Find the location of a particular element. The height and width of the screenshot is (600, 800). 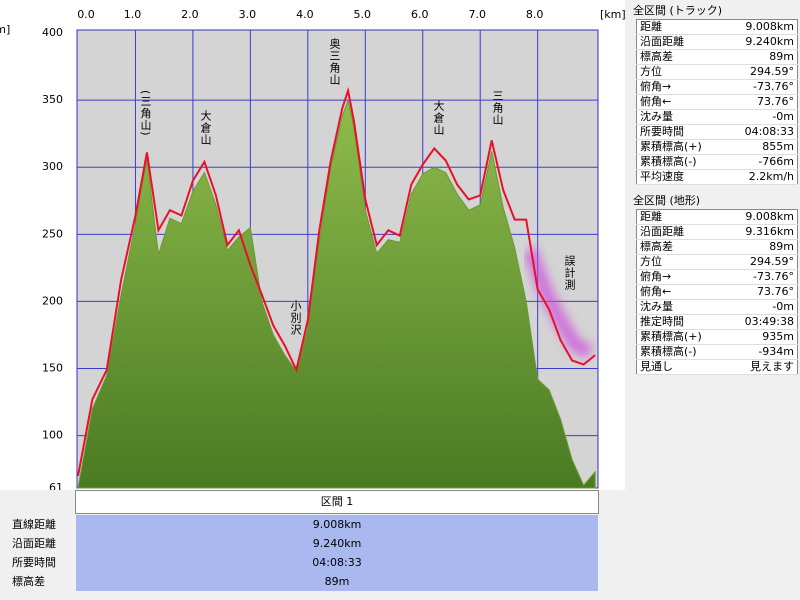

row-value: -0m is located at coordinates (761, 117).